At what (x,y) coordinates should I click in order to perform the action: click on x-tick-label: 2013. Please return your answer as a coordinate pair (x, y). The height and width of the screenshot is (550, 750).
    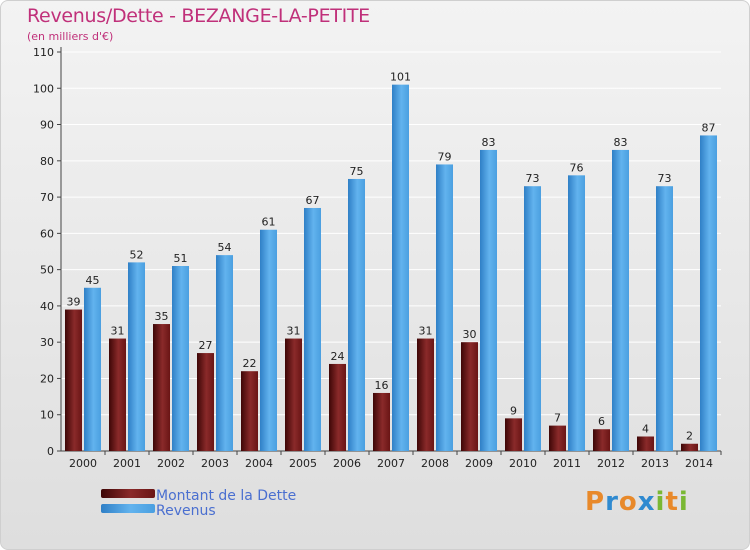
    Looking at the image, I should click on (655, 463).